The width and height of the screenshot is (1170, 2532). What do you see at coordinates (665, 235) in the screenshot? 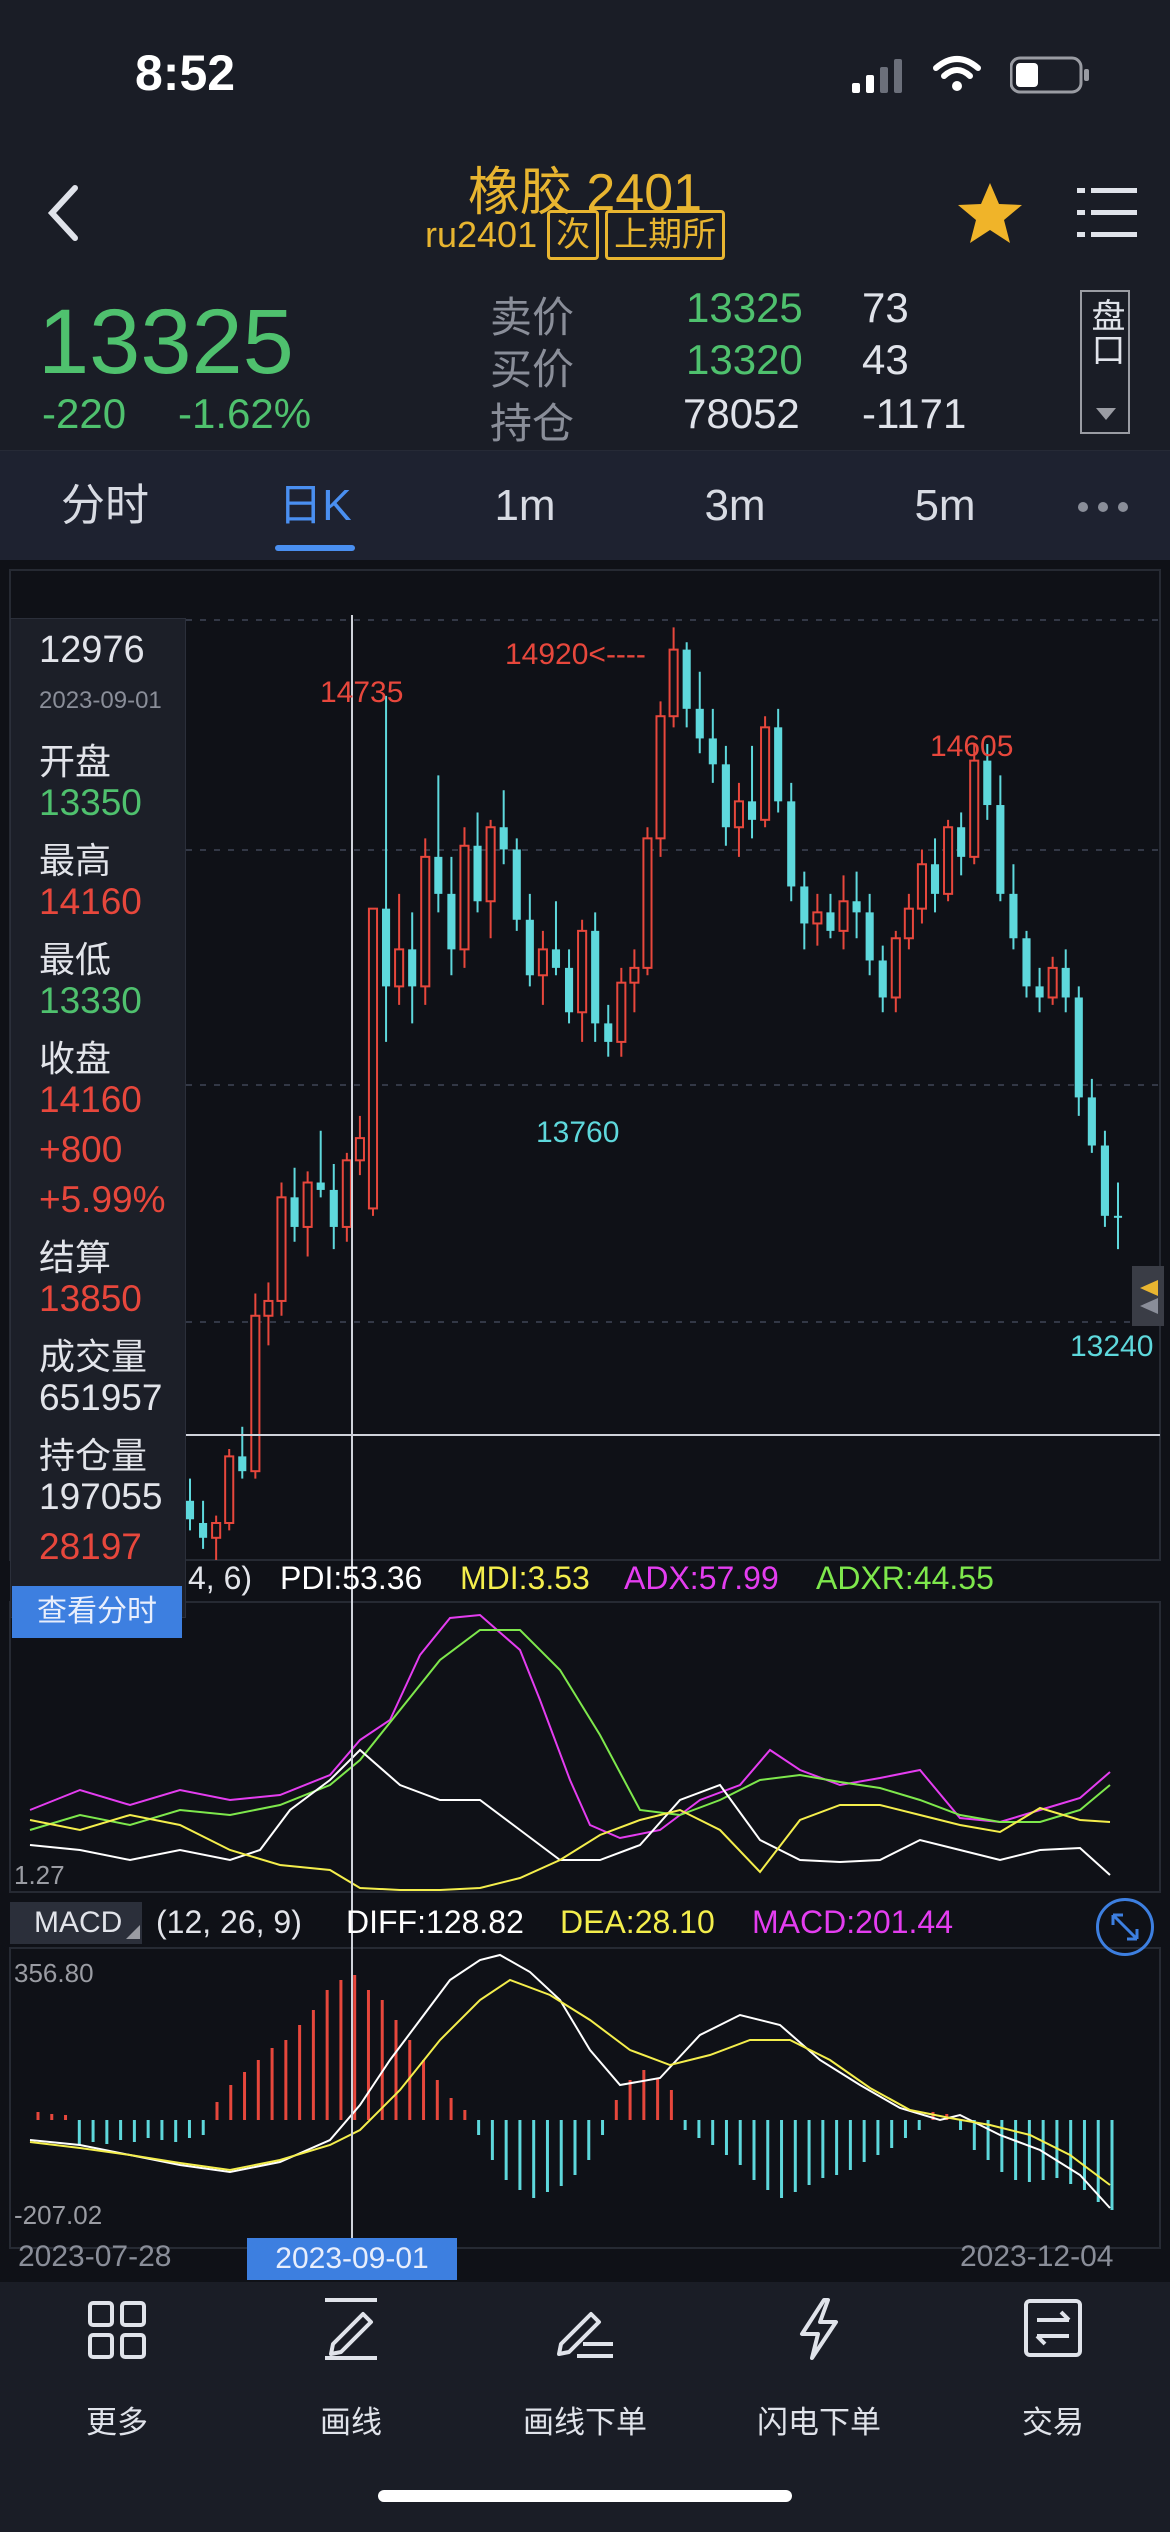
I see `exchange-badge: 上期所` at bounding box center [665, 235].